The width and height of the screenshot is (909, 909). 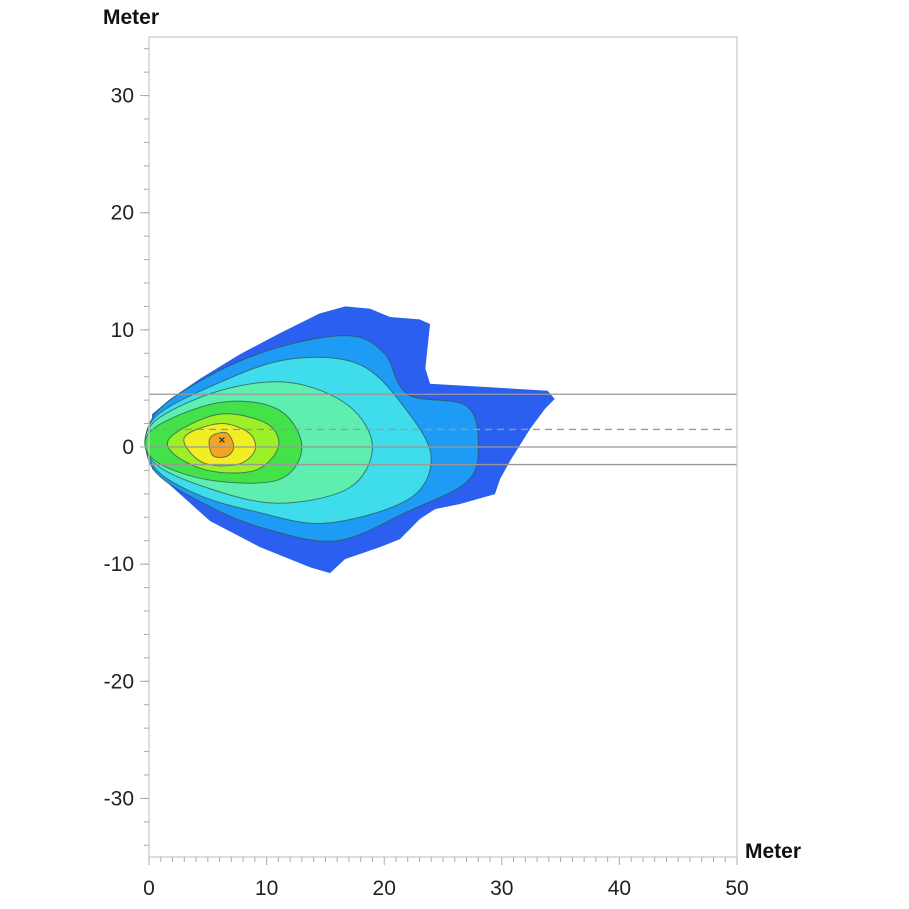 I want to click on y-tick-label: 10, so click(x=122, y=330).